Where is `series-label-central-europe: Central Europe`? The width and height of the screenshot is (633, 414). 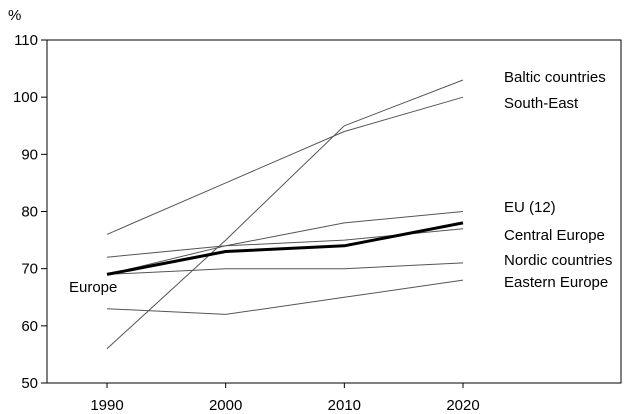 series-label-central-europe: Central Europe is located at coordinates (554, 235).